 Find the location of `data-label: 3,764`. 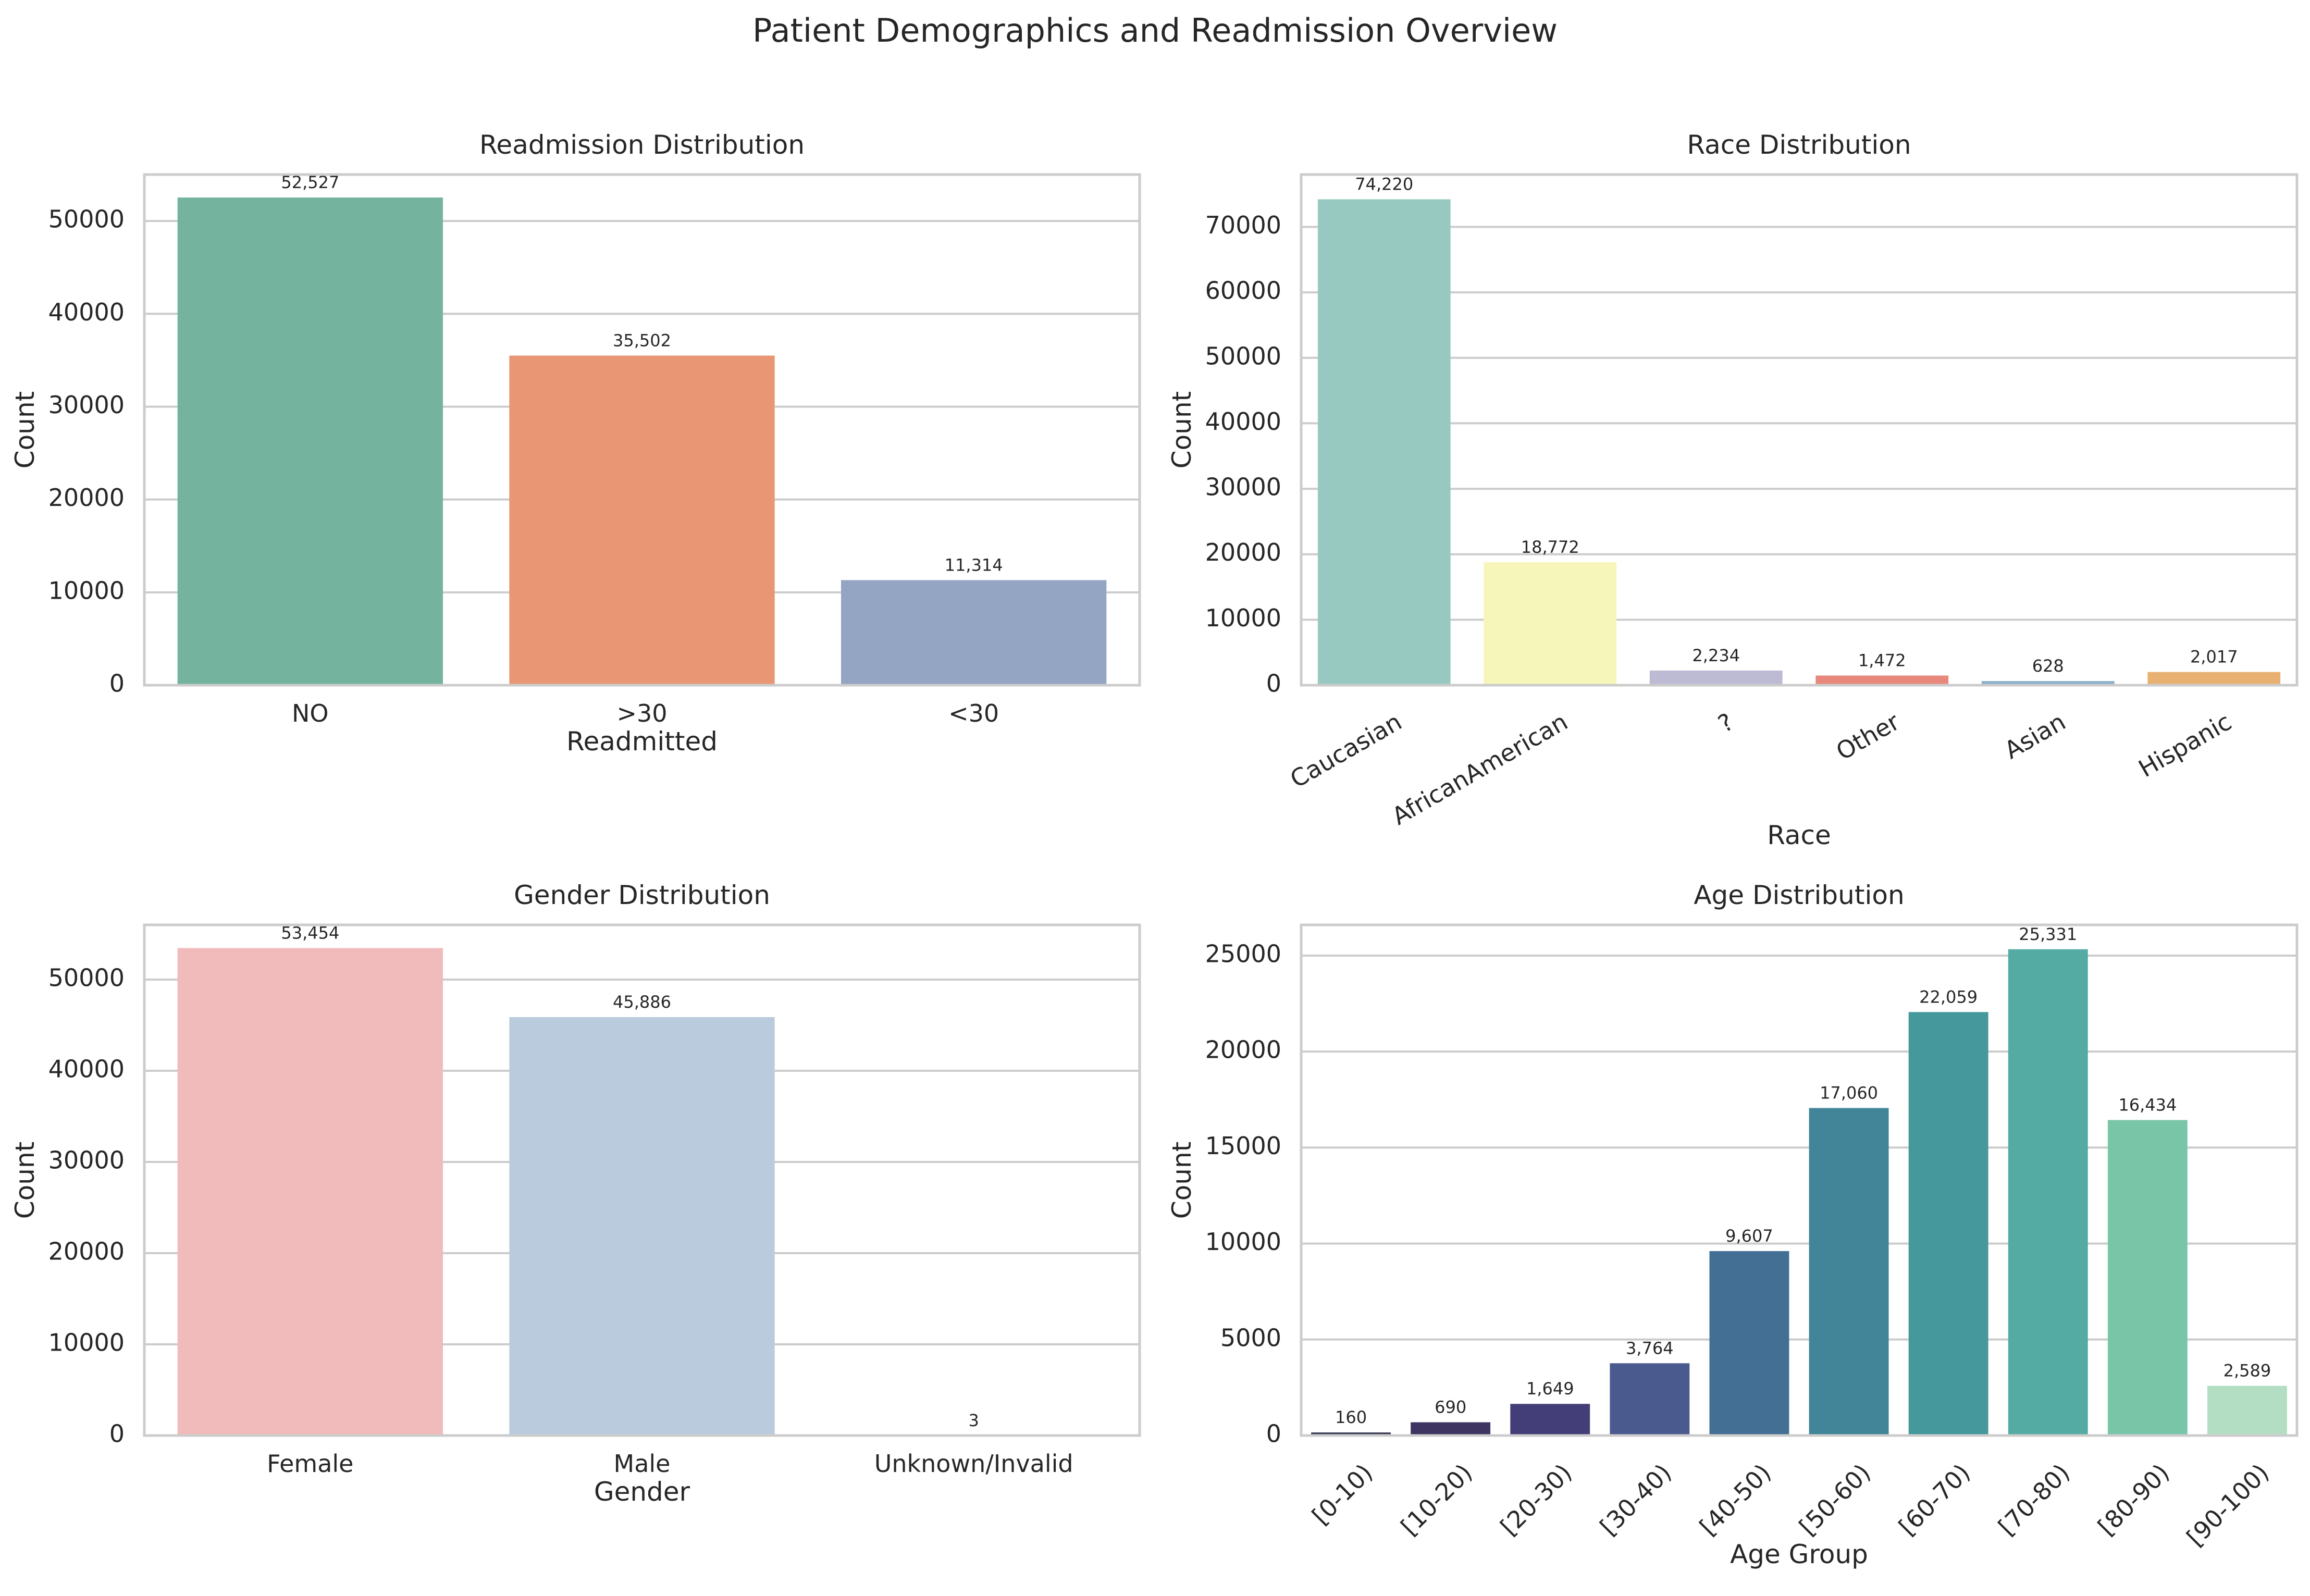

data-label: 3,764 is located at coordinates (1650, 1348).